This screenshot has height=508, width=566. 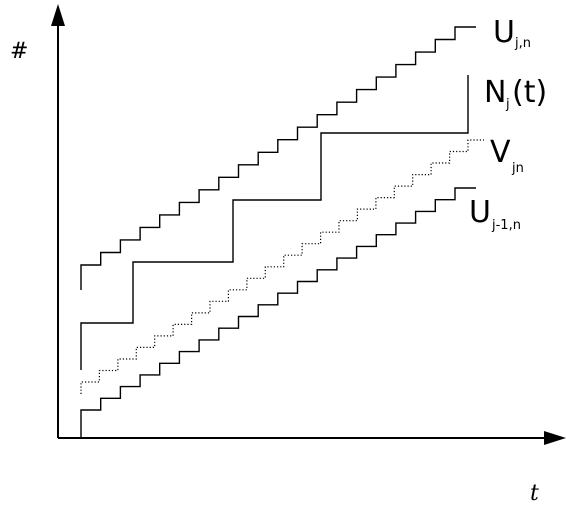 I want to click on upper-label-sub: j,n, so click(x=522, y=43).